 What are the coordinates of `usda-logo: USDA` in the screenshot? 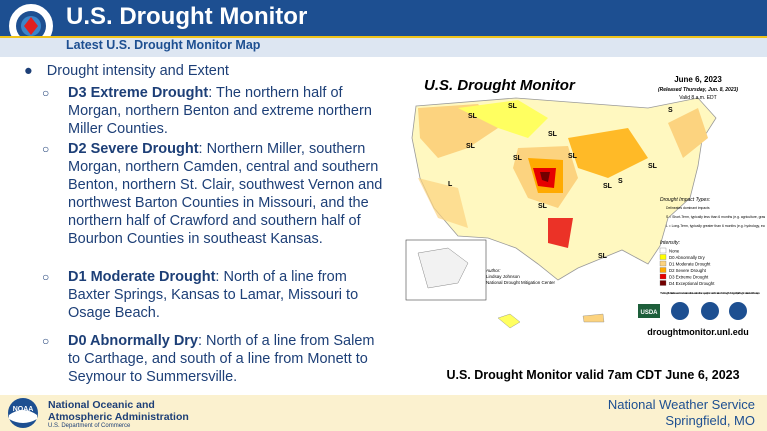 It's located at (649, 313).